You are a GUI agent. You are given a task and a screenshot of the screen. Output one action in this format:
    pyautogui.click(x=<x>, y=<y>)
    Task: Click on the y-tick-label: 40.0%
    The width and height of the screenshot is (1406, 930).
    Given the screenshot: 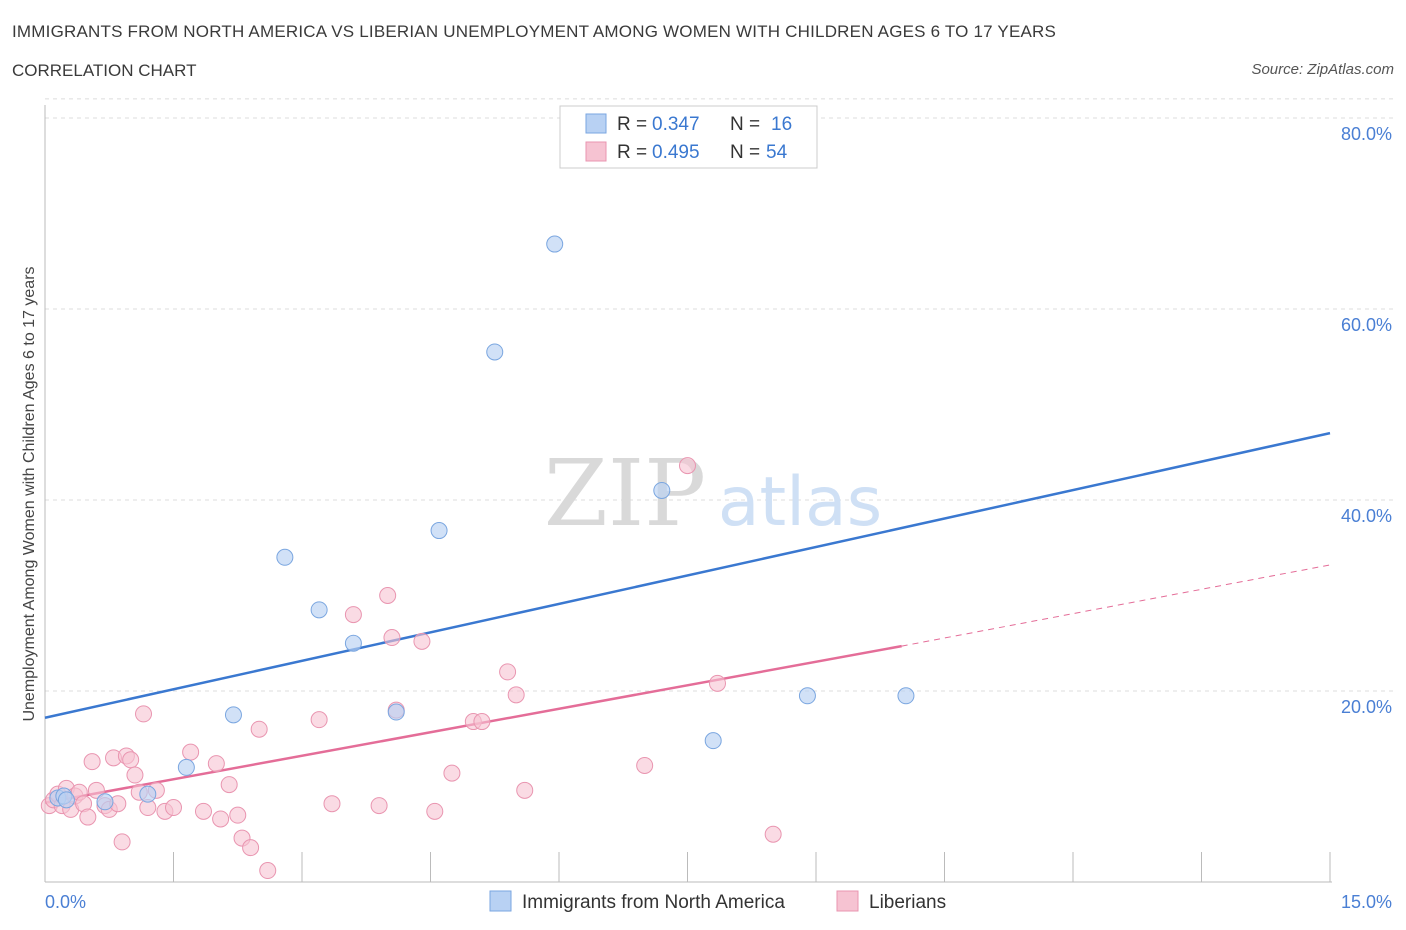 What is the action you would take?
    pyautogui.click(x=1366, y=516)
    